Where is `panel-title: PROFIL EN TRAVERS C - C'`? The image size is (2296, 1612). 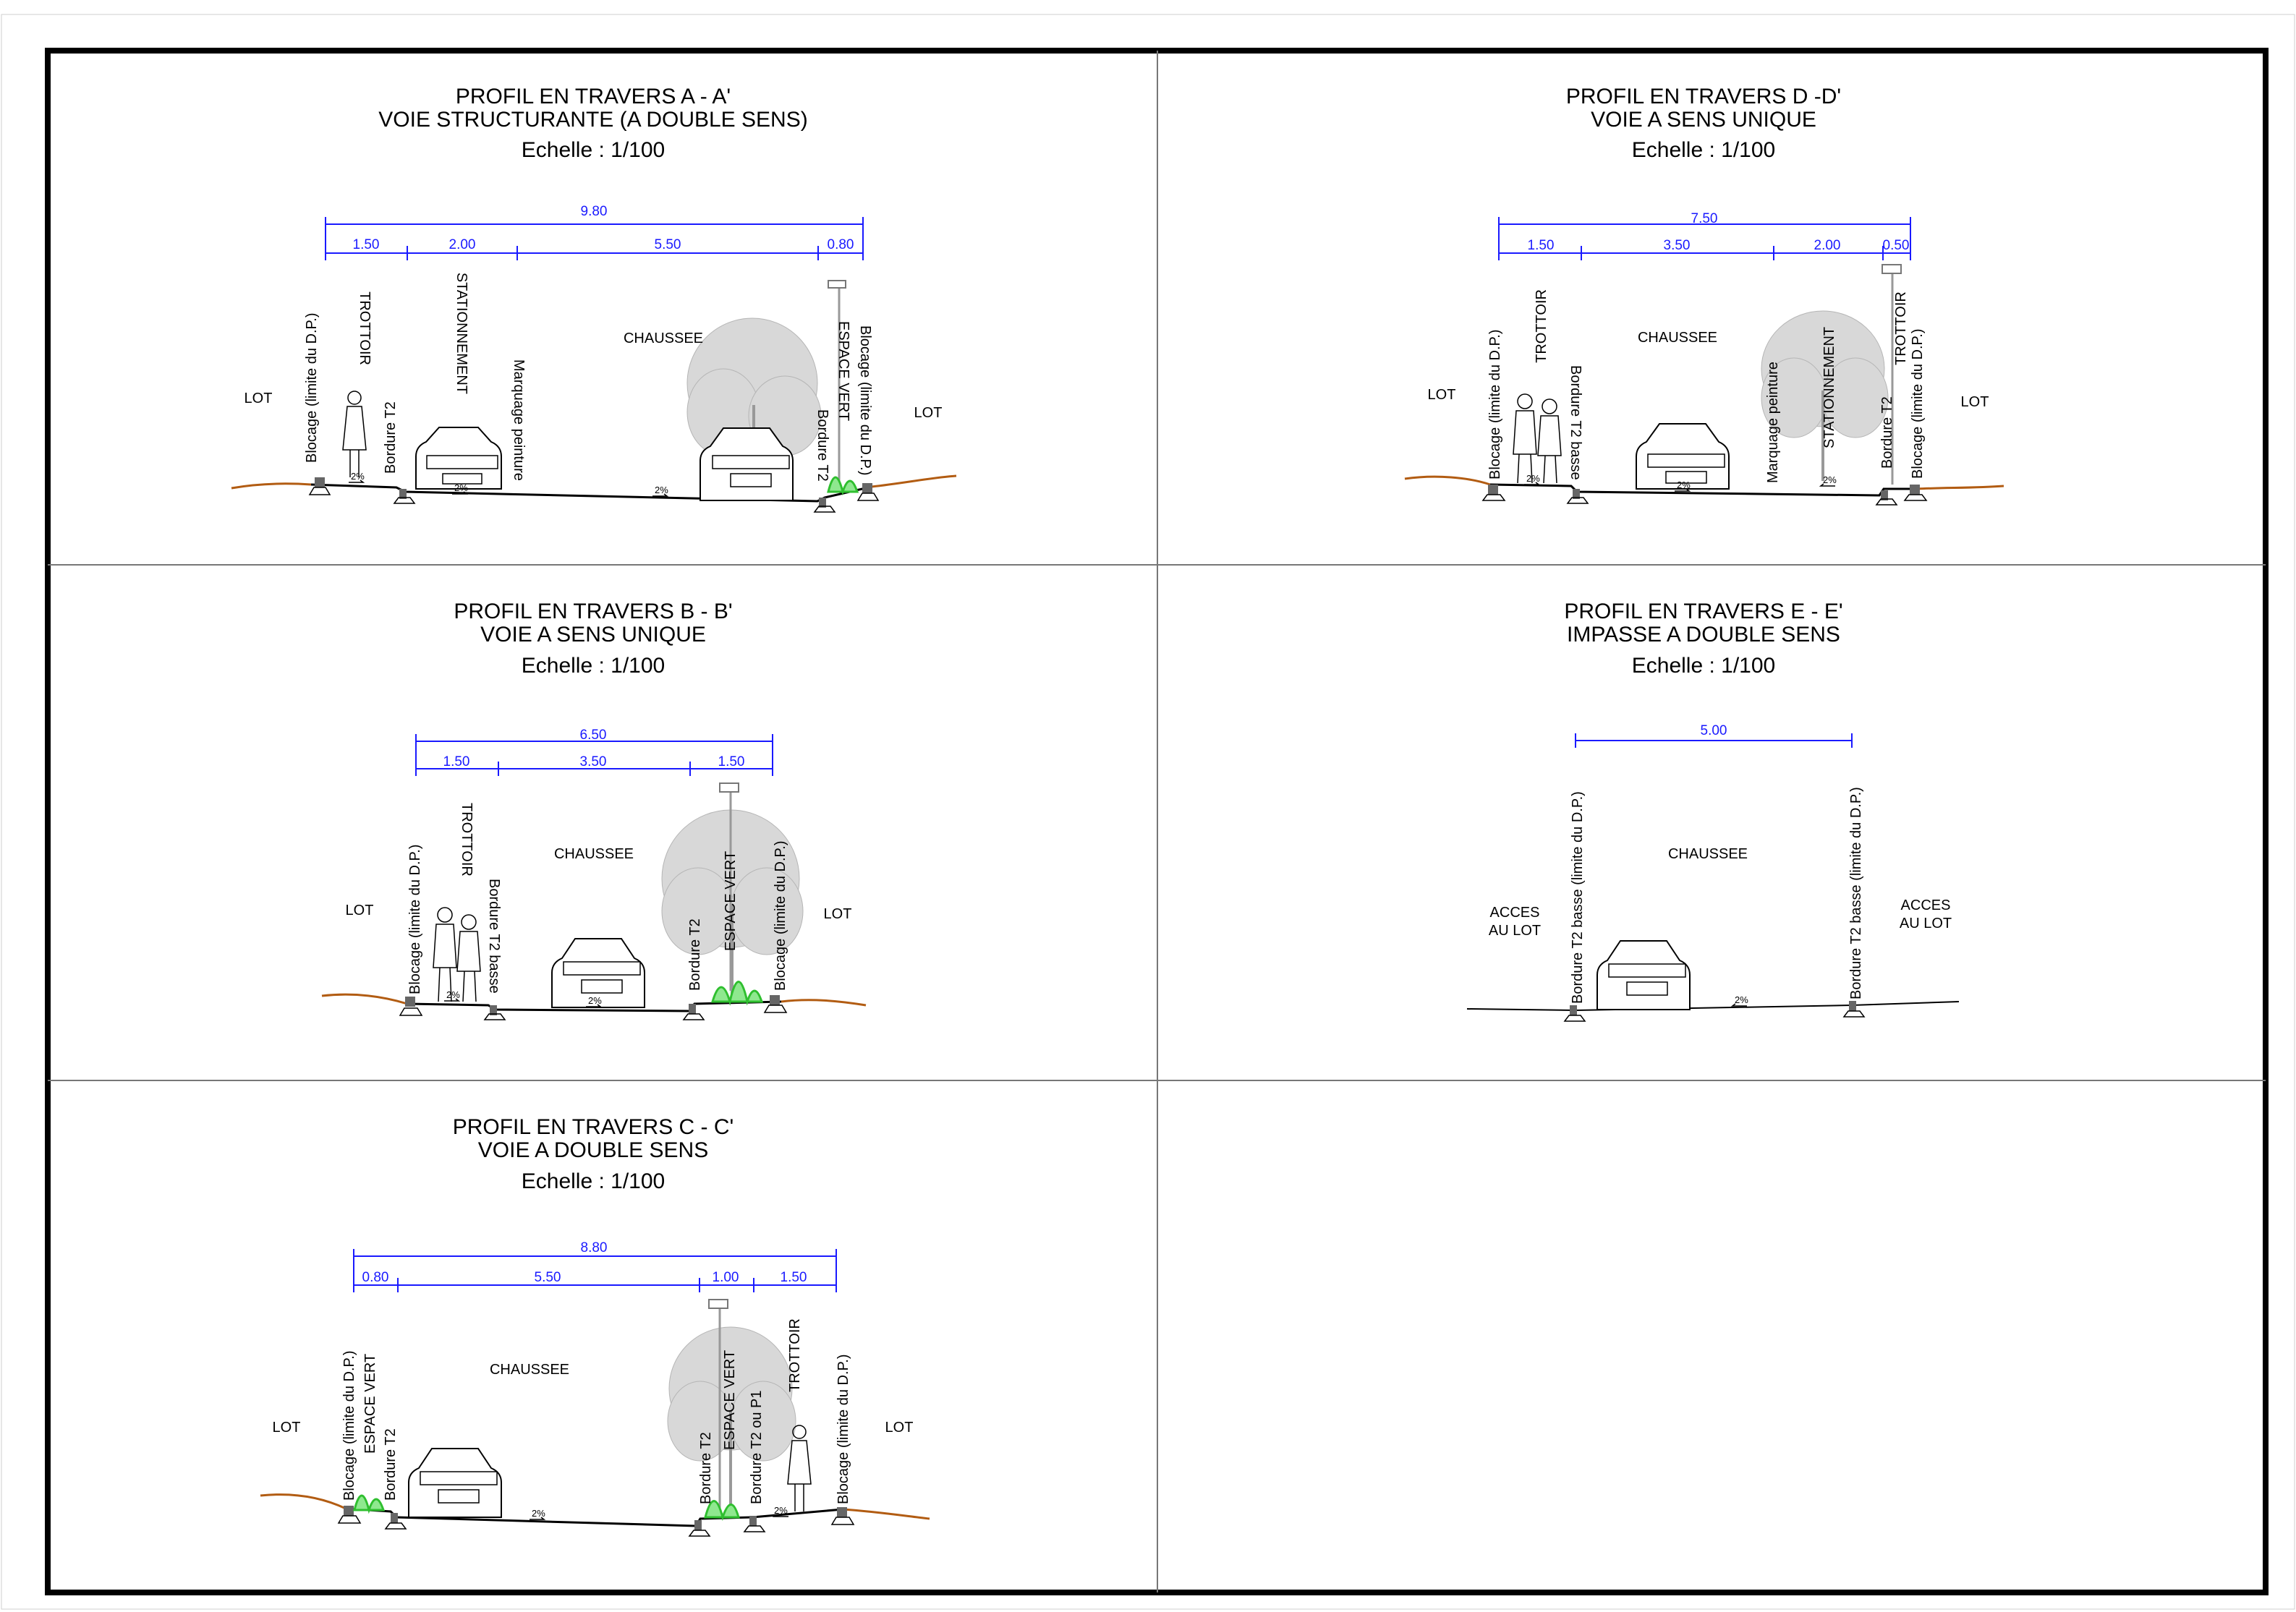
panel-title: PROFIL EN TRAVERS C - C' is located at coordinates (593, 1127).